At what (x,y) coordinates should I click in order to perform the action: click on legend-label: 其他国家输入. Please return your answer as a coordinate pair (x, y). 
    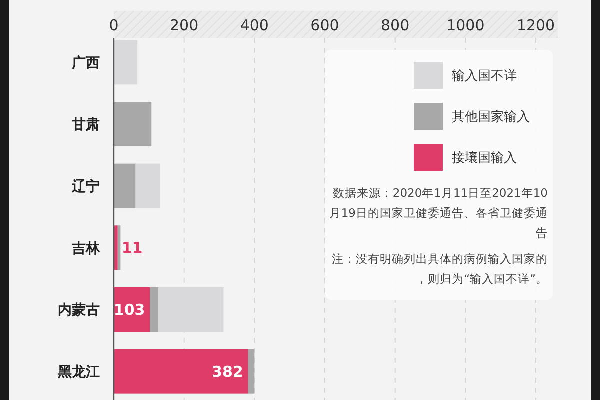
    Looking at the image, I should click on (491, 117).